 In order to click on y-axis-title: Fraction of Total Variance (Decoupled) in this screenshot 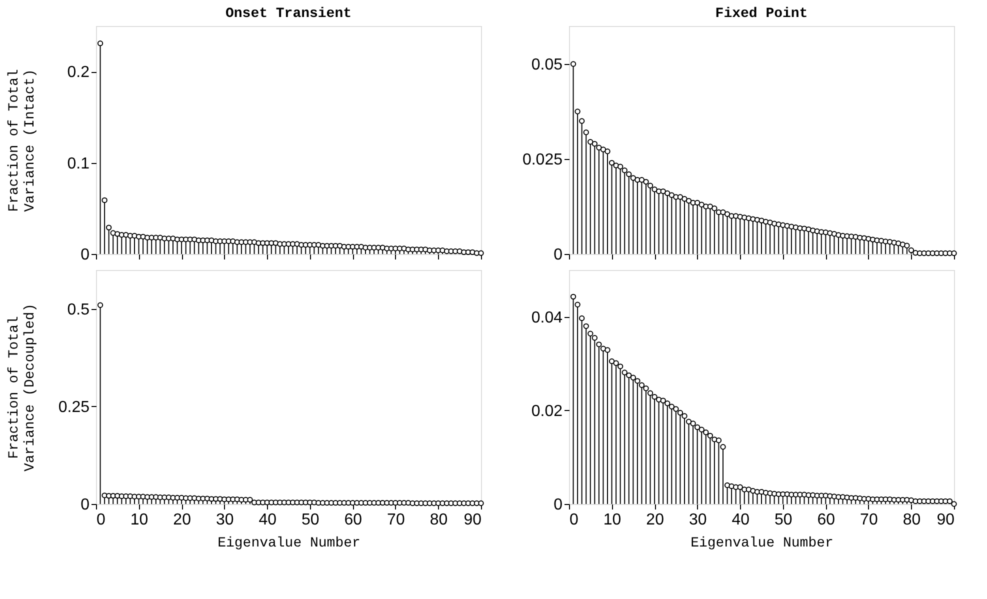, I will do `click(22, 387)`.